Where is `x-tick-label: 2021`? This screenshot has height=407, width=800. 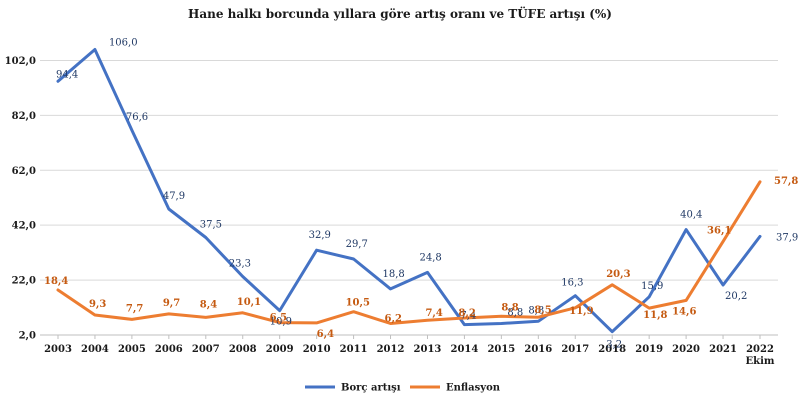 x-tick-label: 2021 is located at coordinates (723, 349).